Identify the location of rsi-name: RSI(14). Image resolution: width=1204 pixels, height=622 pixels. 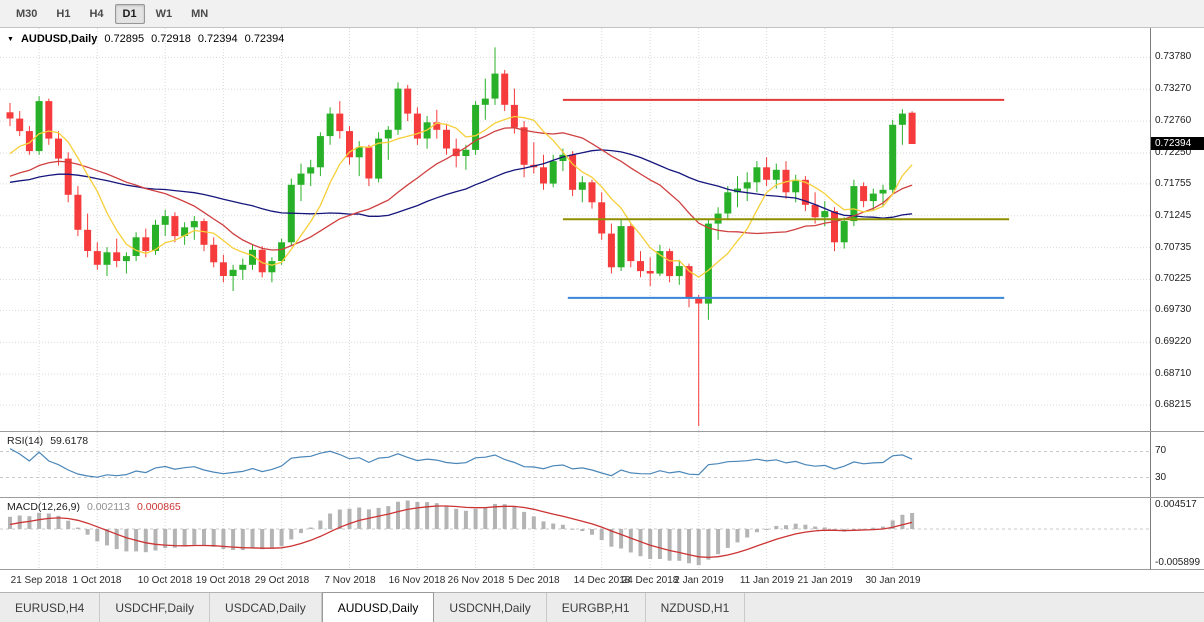
(25, 441).